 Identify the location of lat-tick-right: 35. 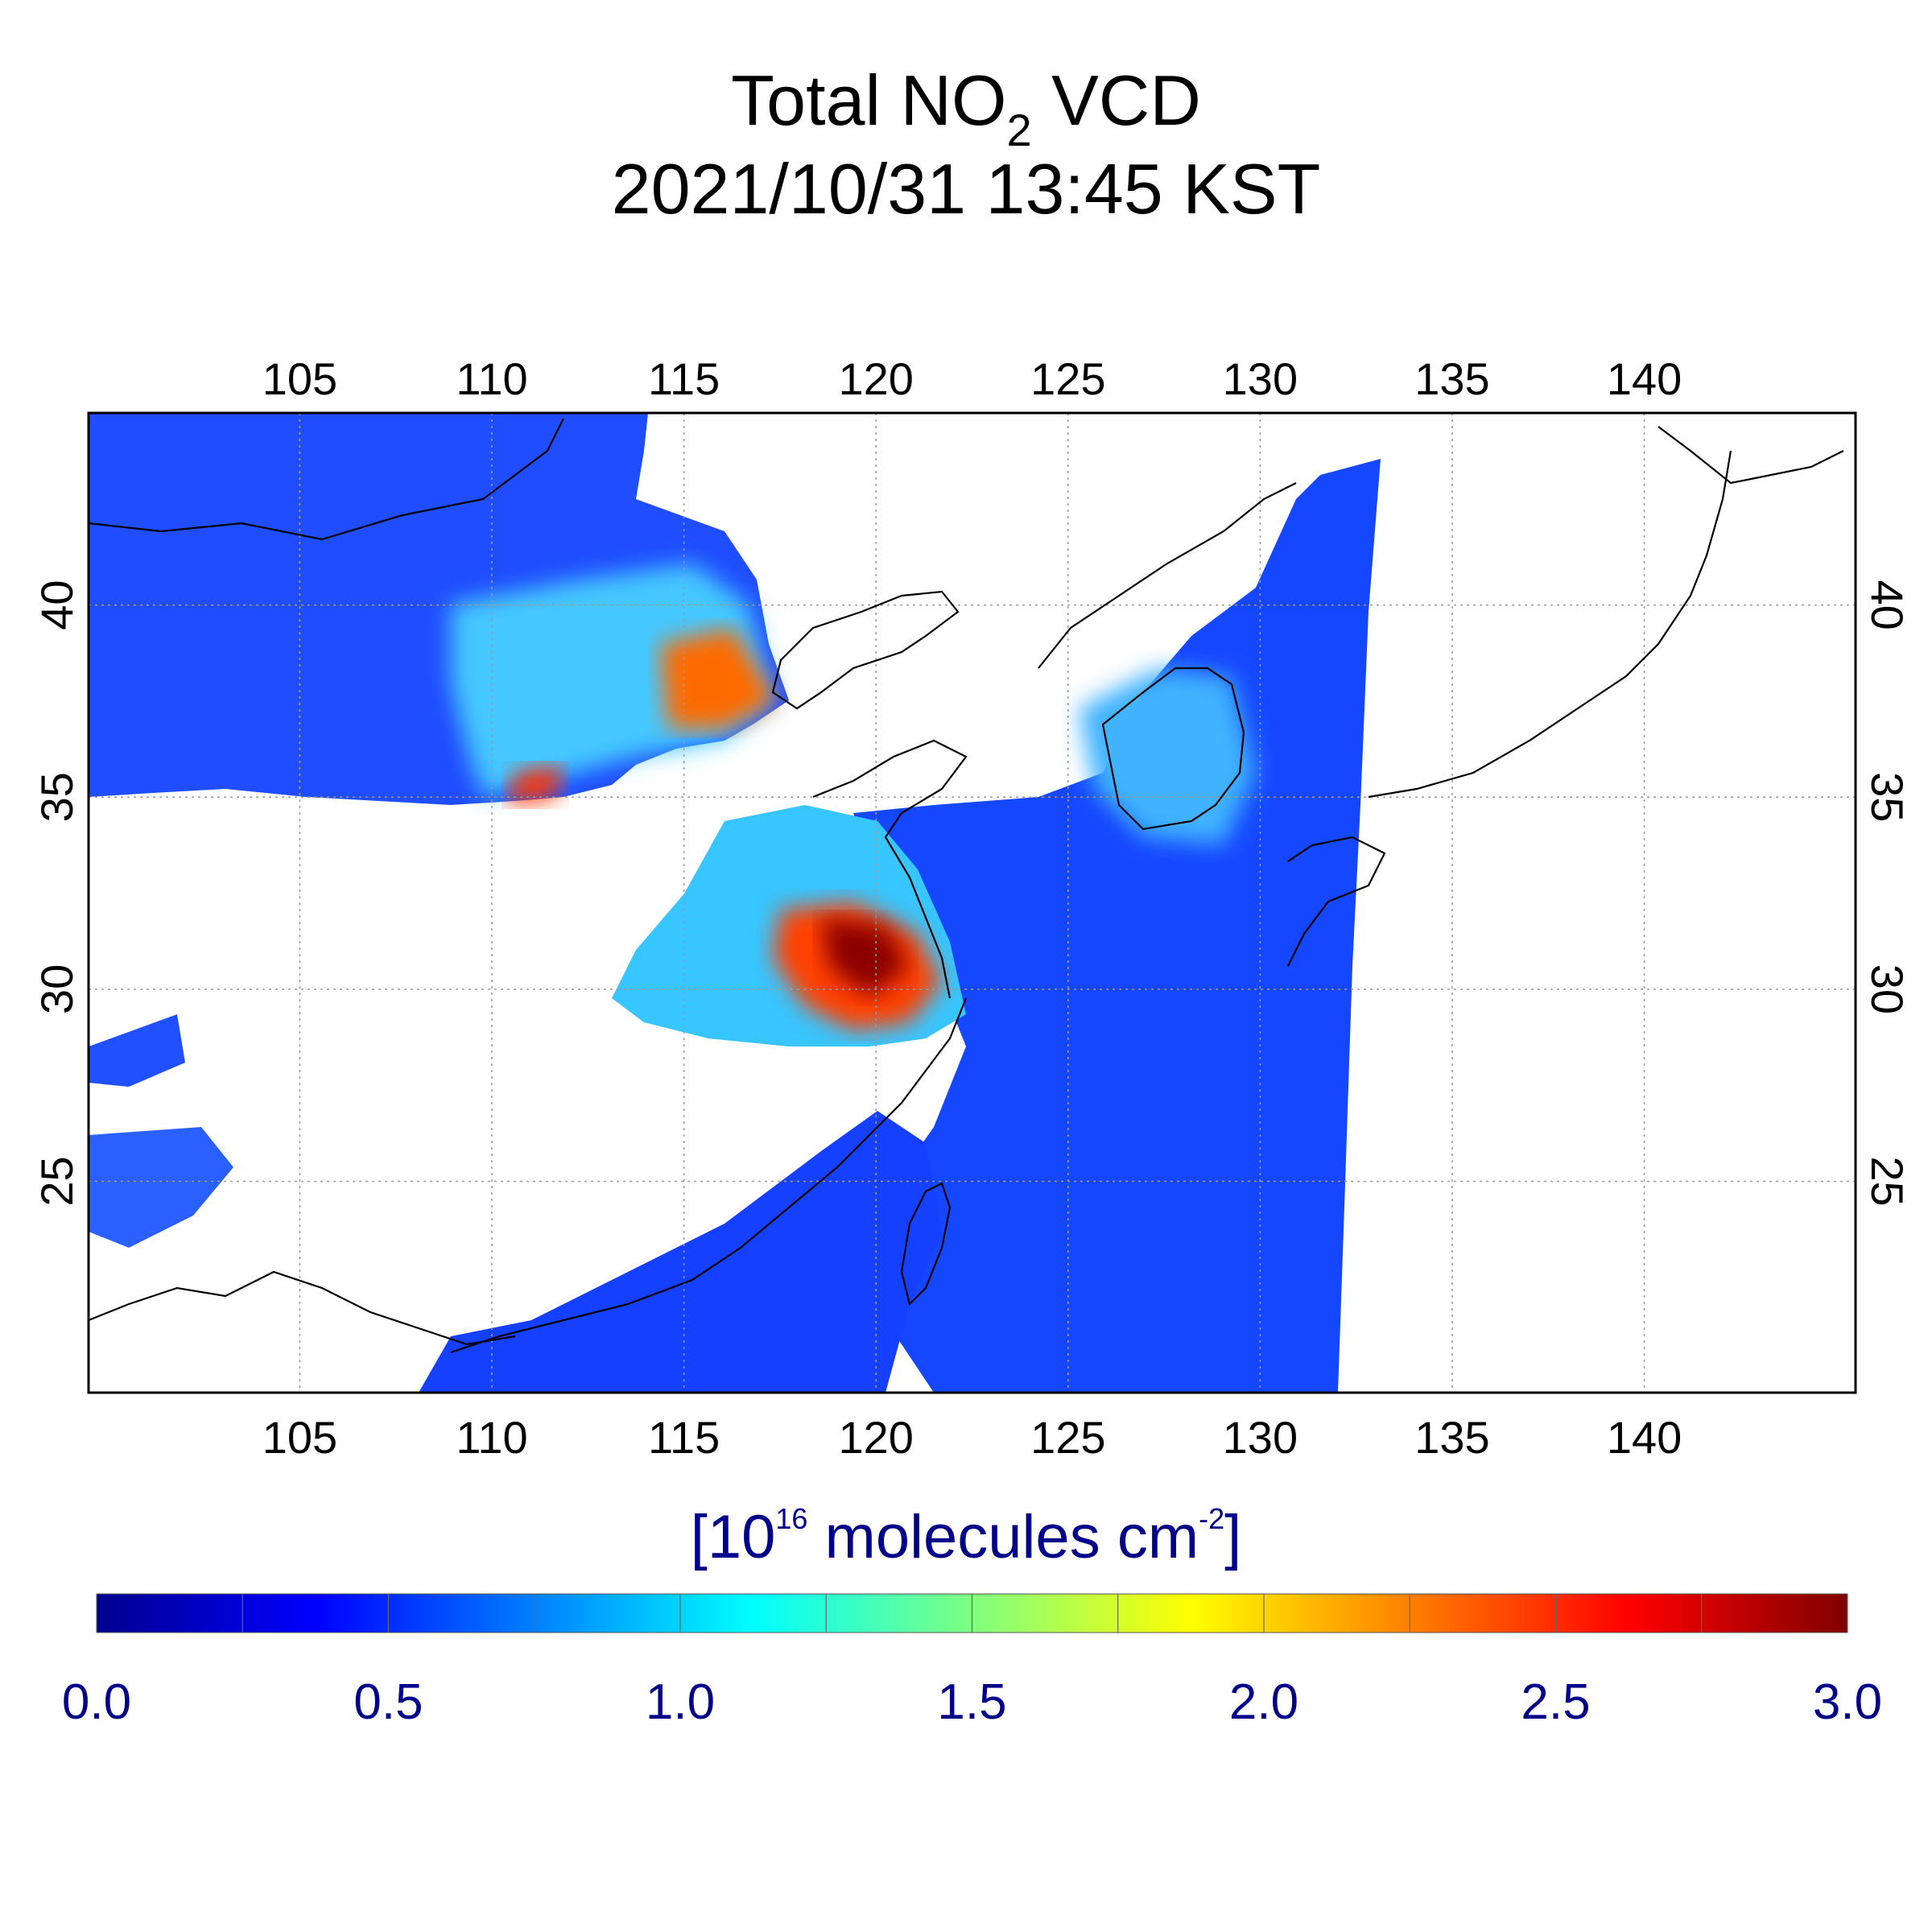
(1887, 797).